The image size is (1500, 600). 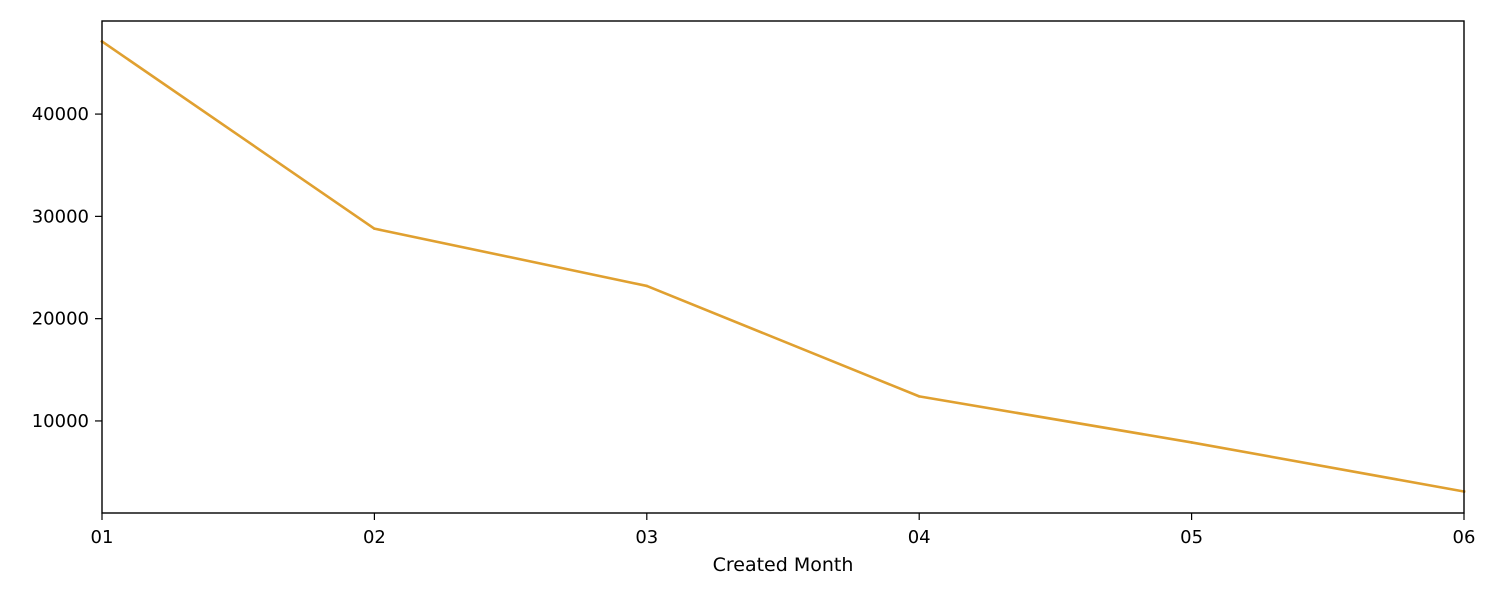 I want to click on x-tick-label: 05, so click(x=1191, y=537).